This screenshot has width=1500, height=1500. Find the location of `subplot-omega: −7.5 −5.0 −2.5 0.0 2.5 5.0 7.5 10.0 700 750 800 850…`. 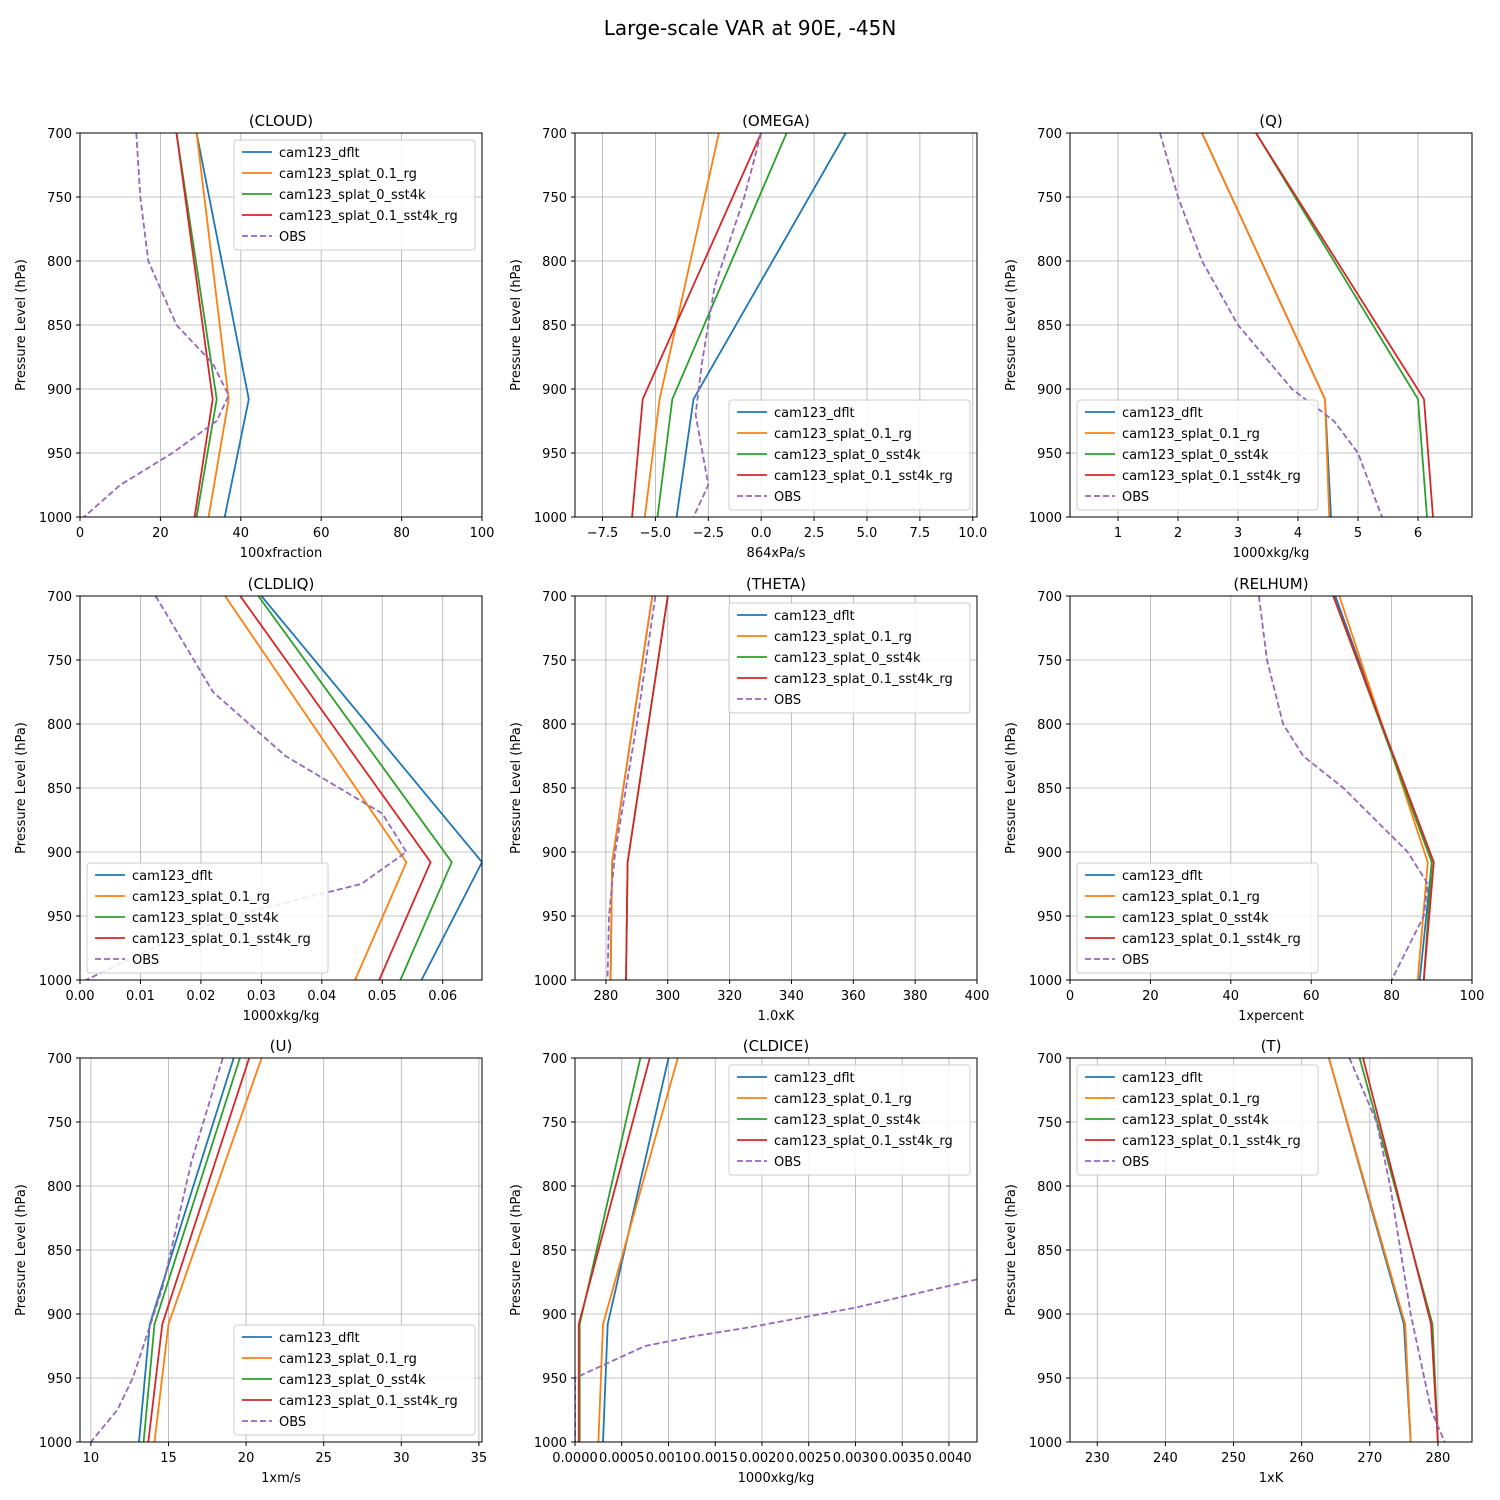

subplot-omega: −7.5 −5.0 −2.5 0.0 2.5 5.0 7.5 10.0 700 750 800 850… is located at coordinates (748, 336).